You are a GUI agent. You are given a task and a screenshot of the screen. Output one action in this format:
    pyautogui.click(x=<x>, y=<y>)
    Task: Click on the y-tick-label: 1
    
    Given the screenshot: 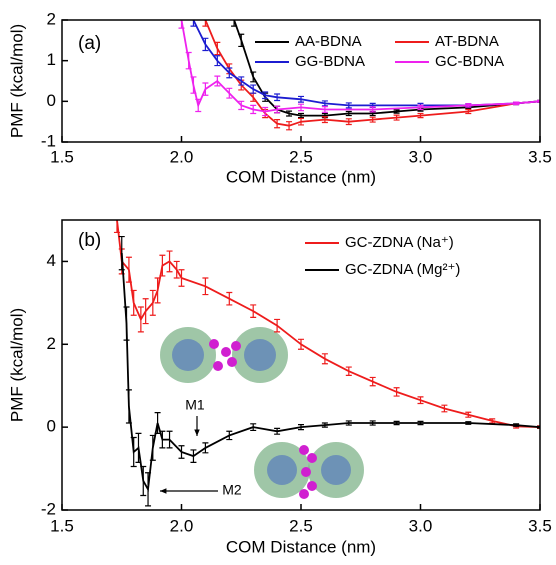 What is the action you would take?
    pyautogui.click(x=51, y=59)
    